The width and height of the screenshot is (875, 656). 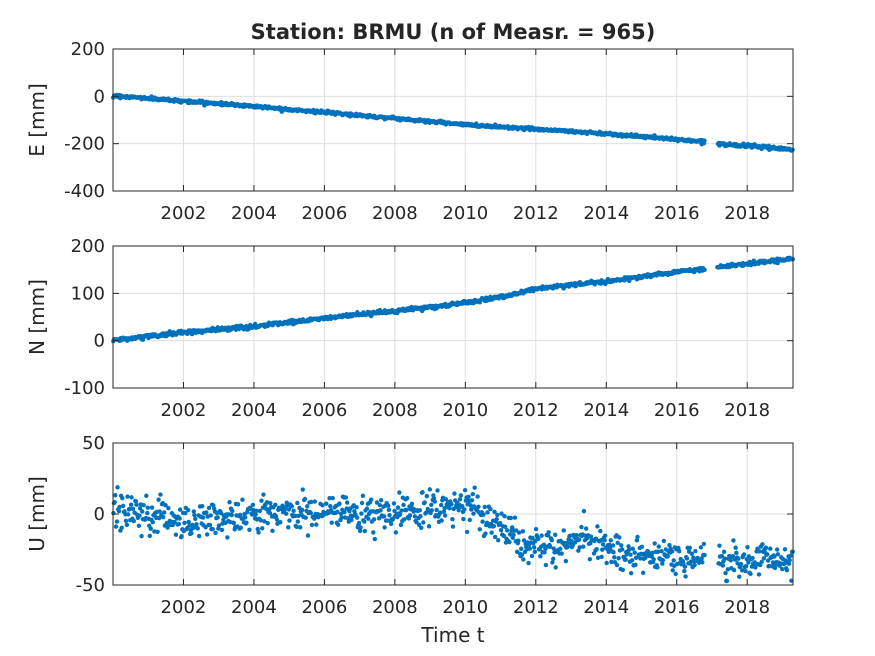 I want to click on y-tick-label: -400, so click(x=84, y=191).